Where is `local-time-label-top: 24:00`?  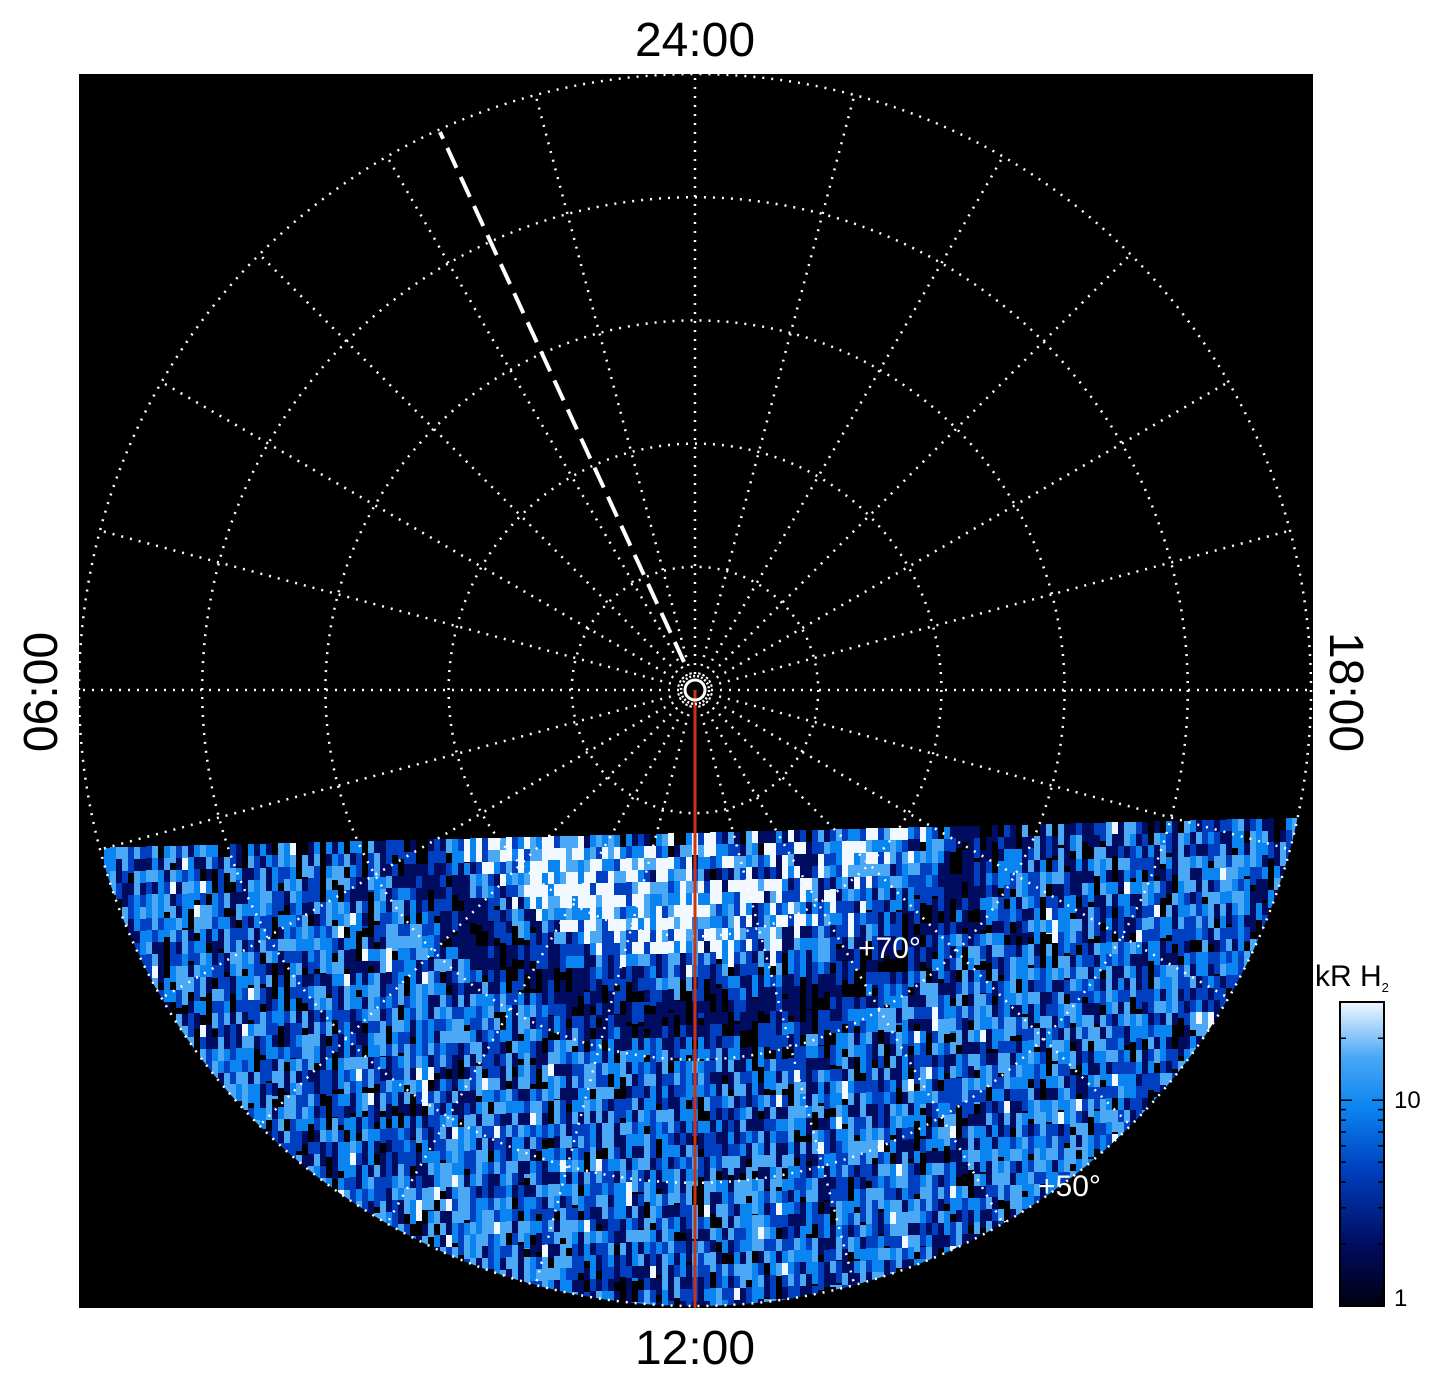
local-time-label-top: 24:00 is located at coordinates (695, 40).